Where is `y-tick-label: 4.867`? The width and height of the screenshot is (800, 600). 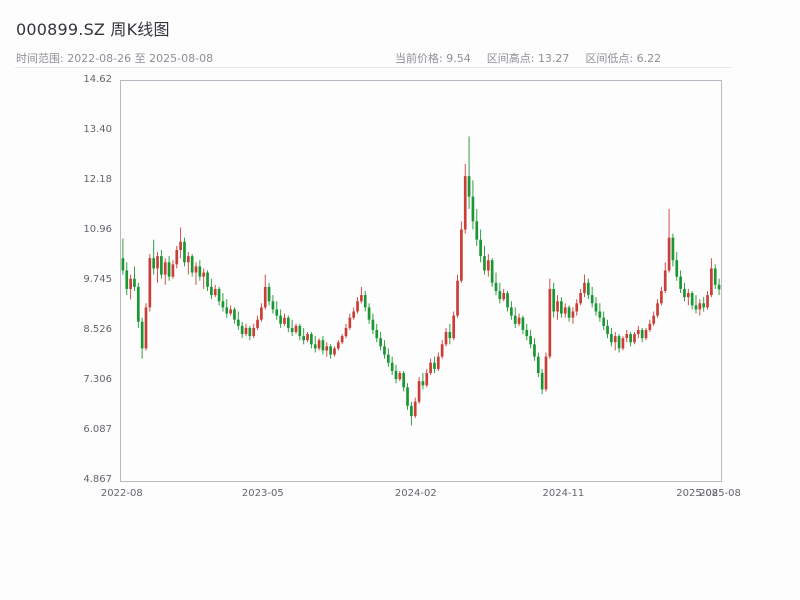
y-tick-label: 4.867 is located at coordinates (97, 479).